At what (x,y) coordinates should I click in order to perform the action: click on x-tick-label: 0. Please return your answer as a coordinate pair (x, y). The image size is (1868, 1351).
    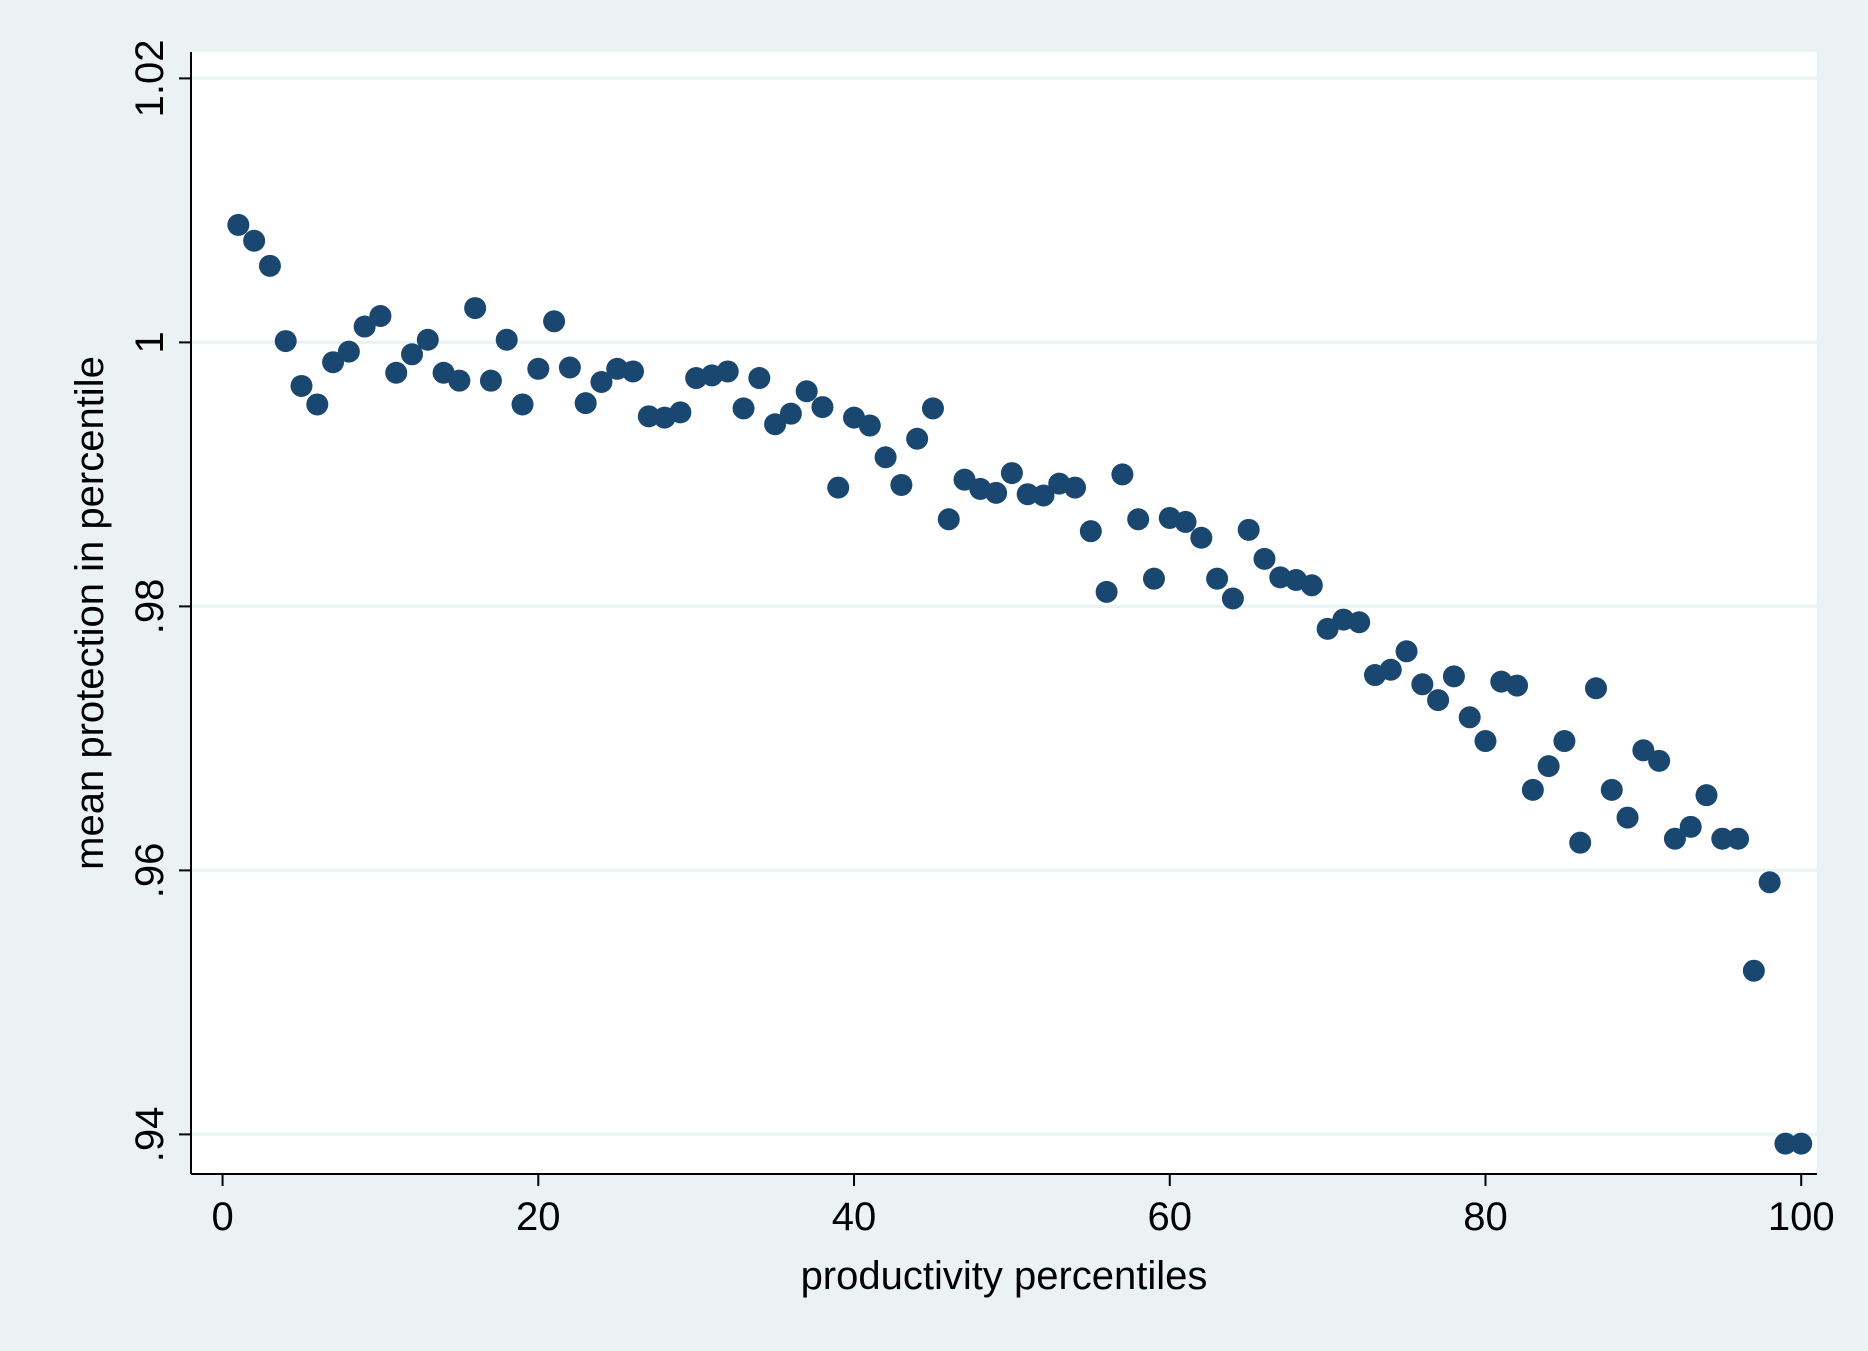
    Looking at the image, I should click on (222, 1217).